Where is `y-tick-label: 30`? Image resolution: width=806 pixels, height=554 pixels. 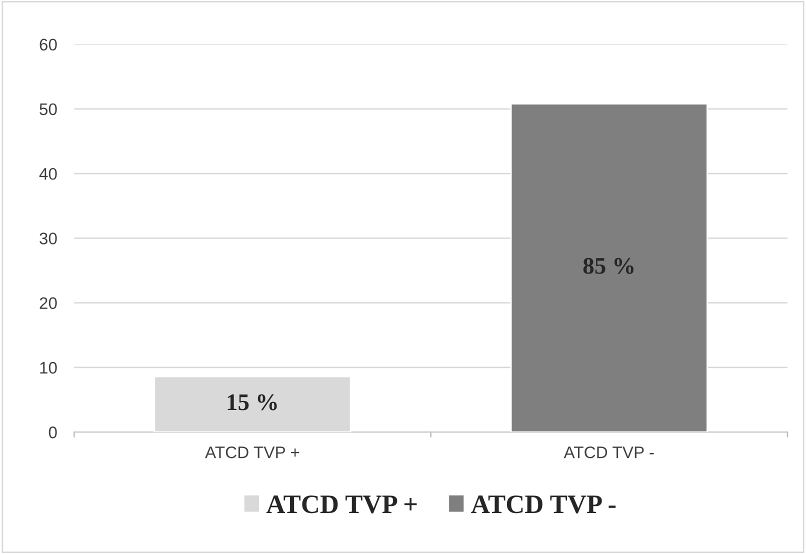 y-tick-label: 30 is located at coordinates (48, 238).